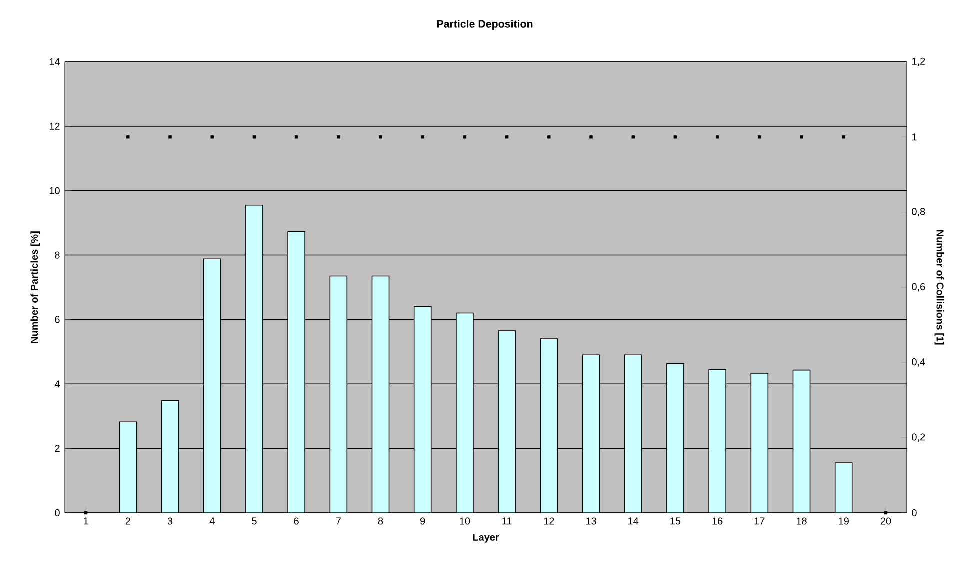 The width and height of the screenshot is (970, 565). Describe the element at coordinates (170, 521) in the screenshot. I see `x-tick-label: 3` at that location.